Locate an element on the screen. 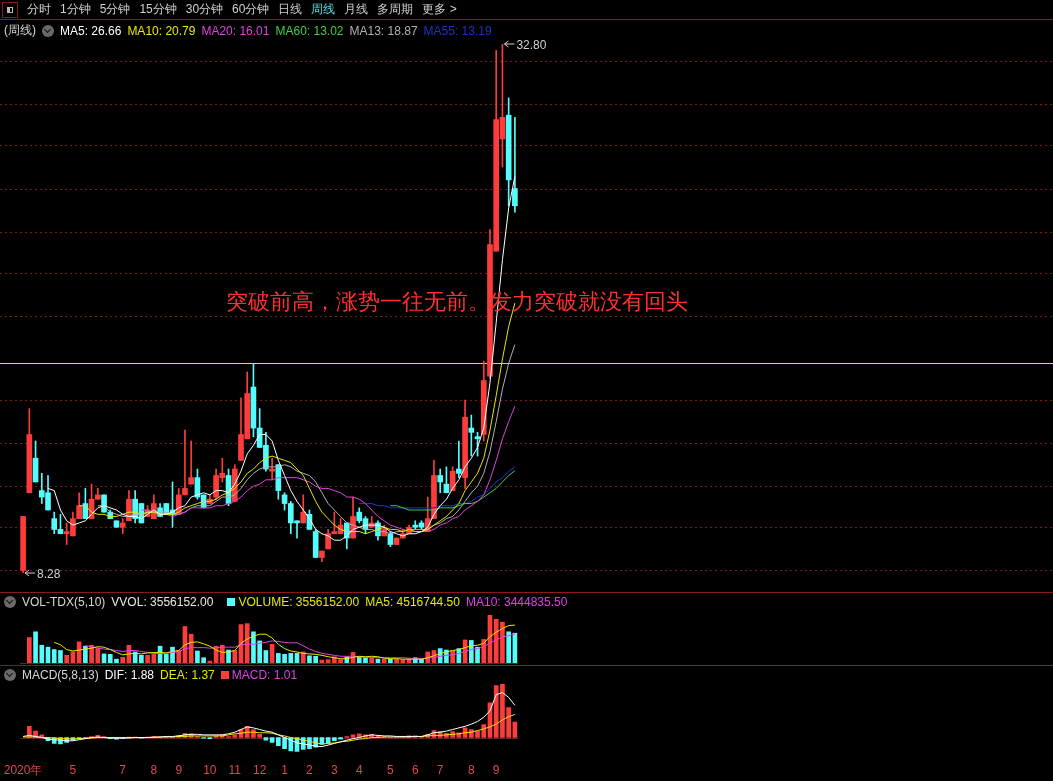 The image size is (1053, 781). text: MA55: 13.19 is located at coordinates (457, 30).